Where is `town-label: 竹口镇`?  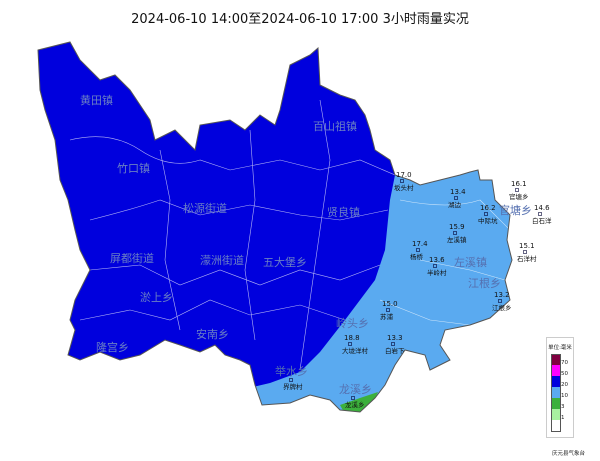 town-label: 竹口镇 is located at coordinates (133, 168).